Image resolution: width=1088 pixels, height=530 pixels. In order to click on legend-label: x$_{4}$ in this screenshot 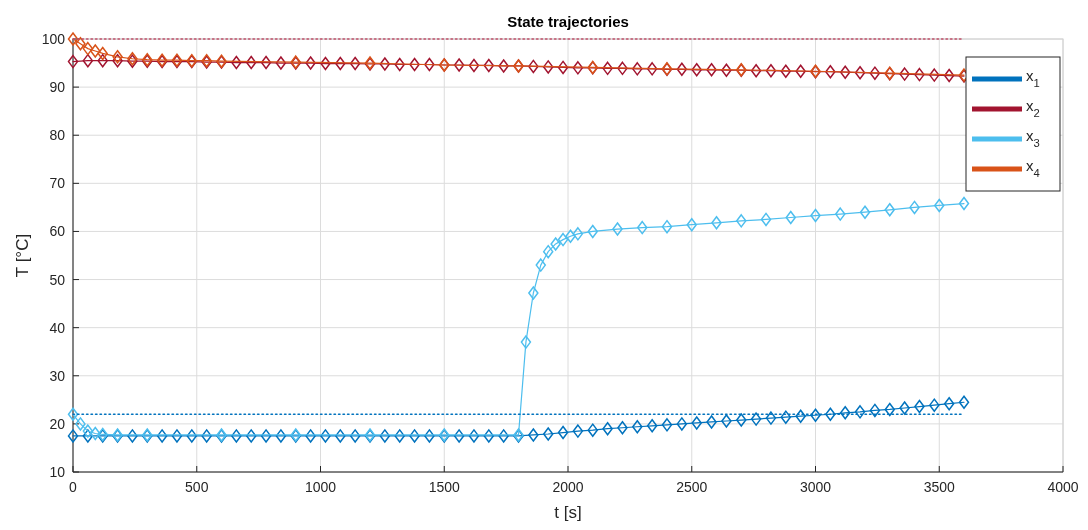, I will do `click(1033, 168)`.